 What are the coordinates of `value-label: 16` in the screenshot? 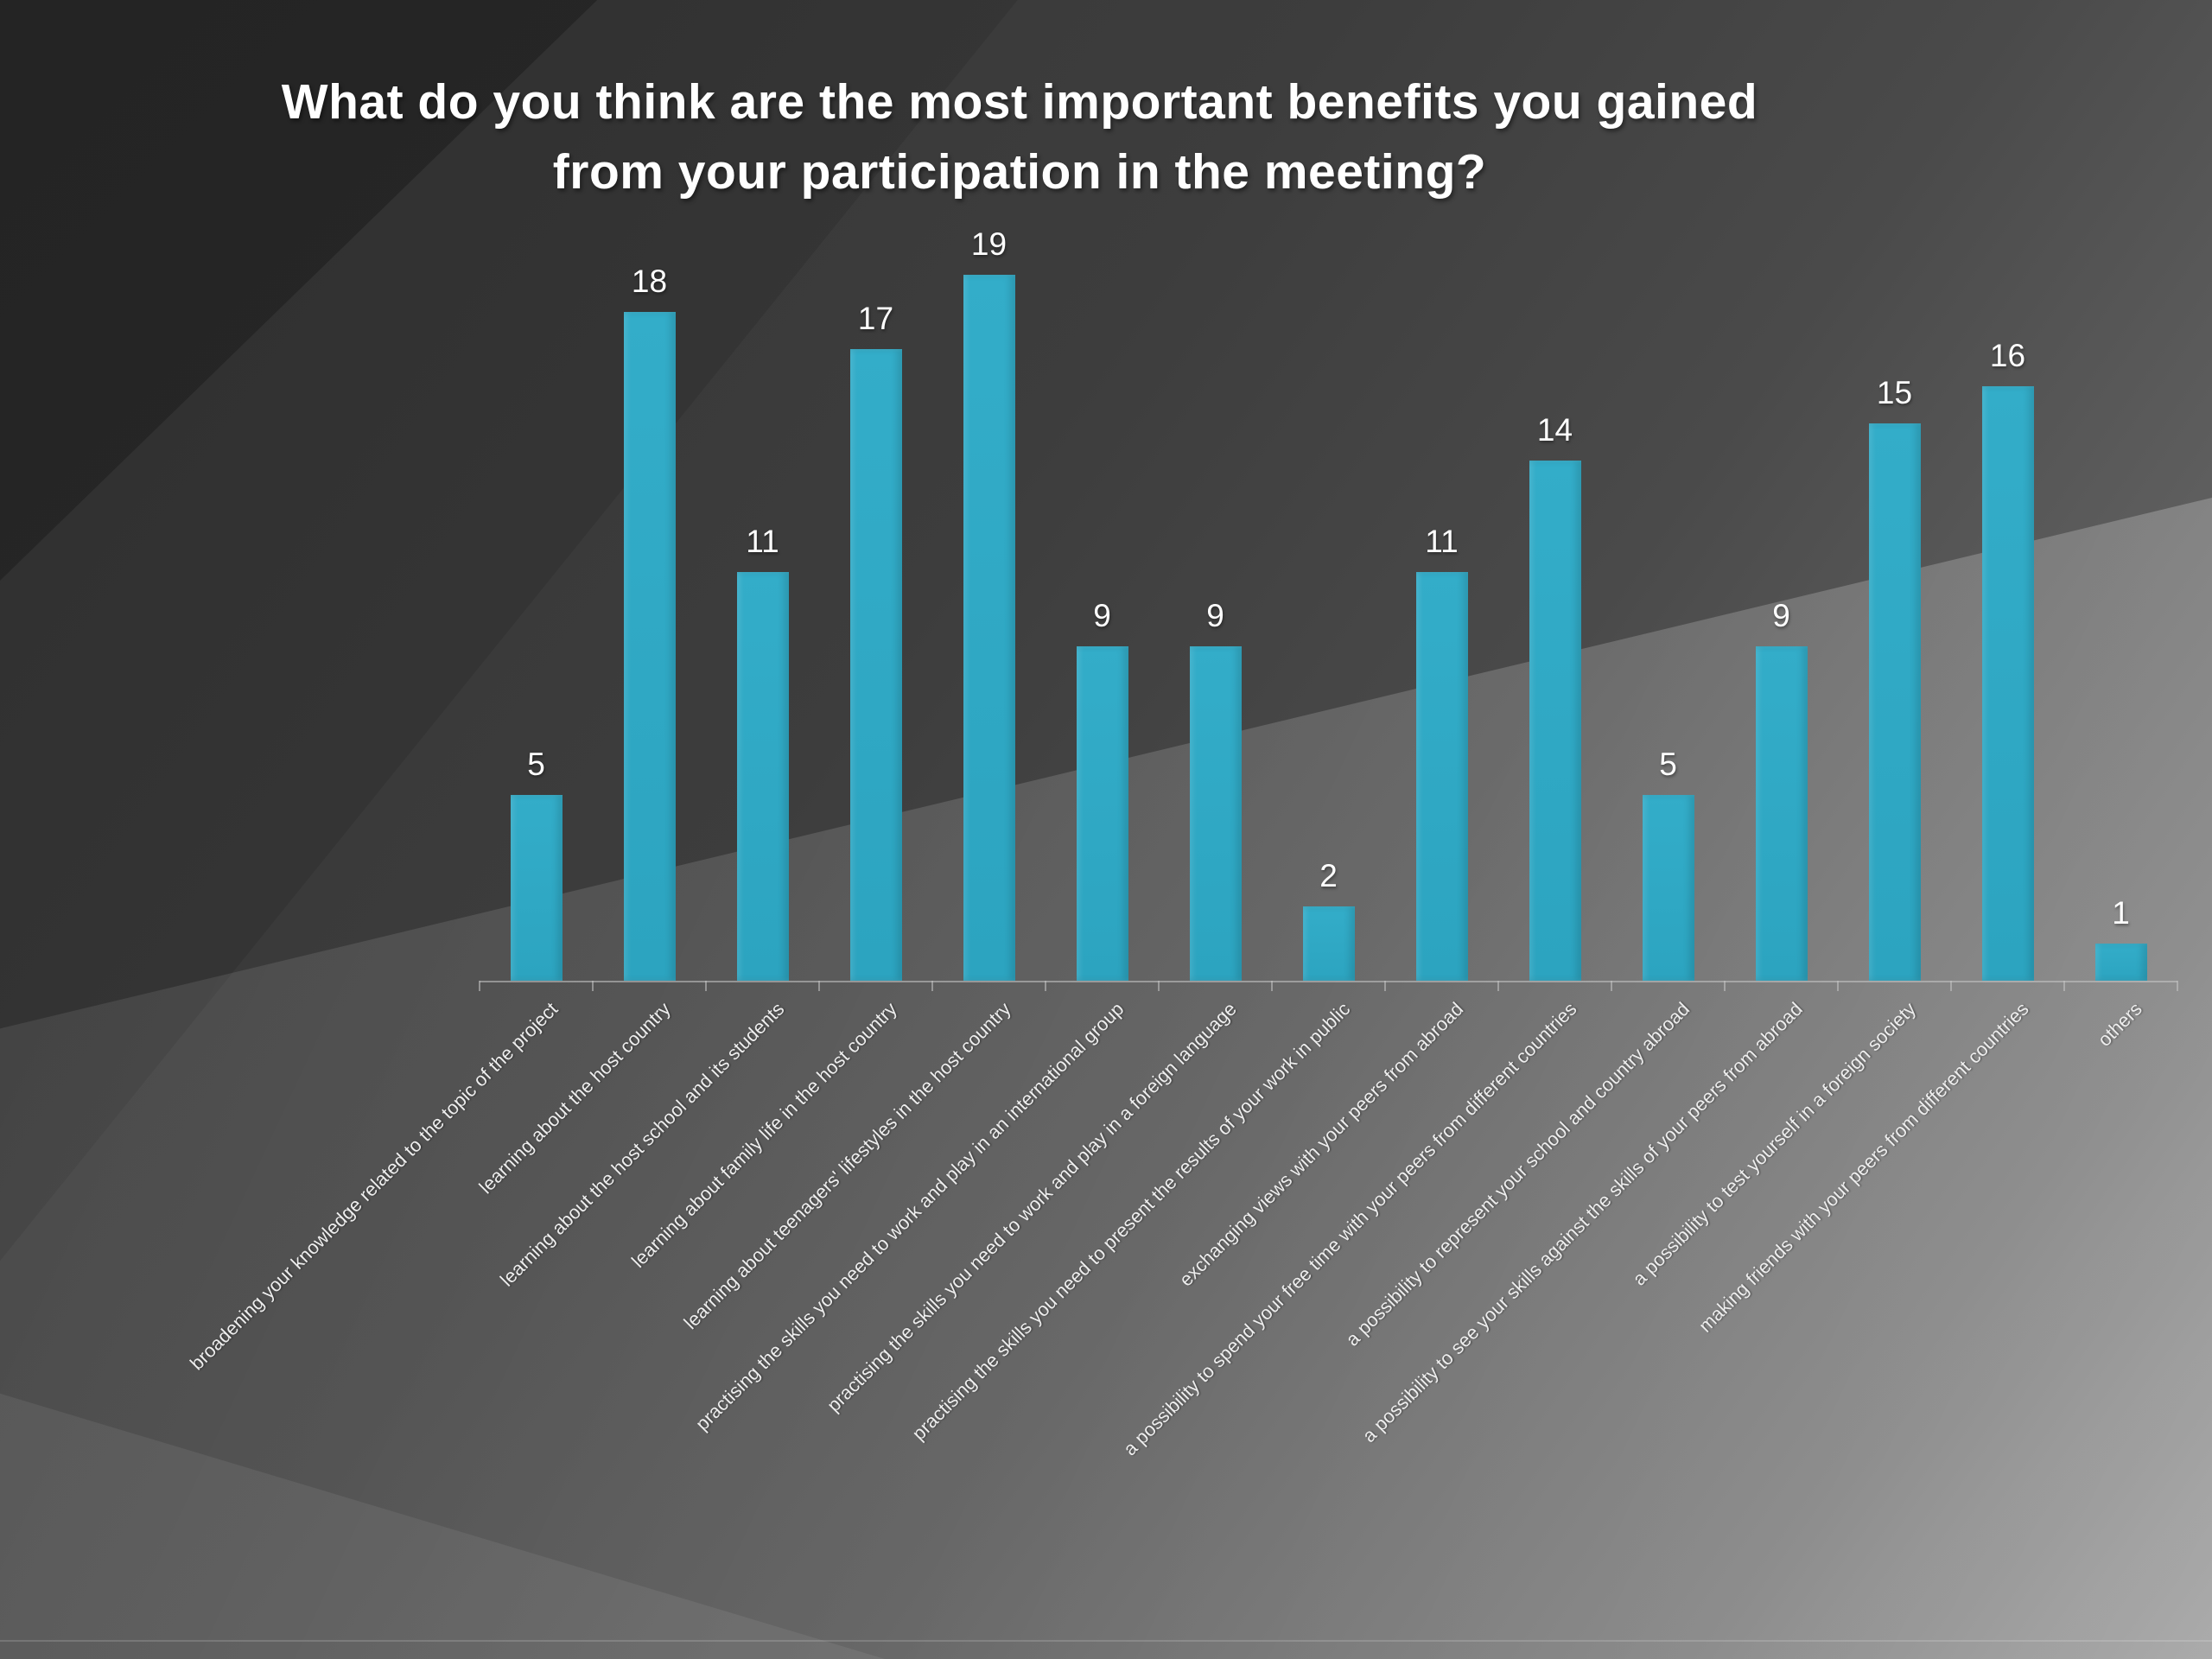 It's located at (2008, 355).